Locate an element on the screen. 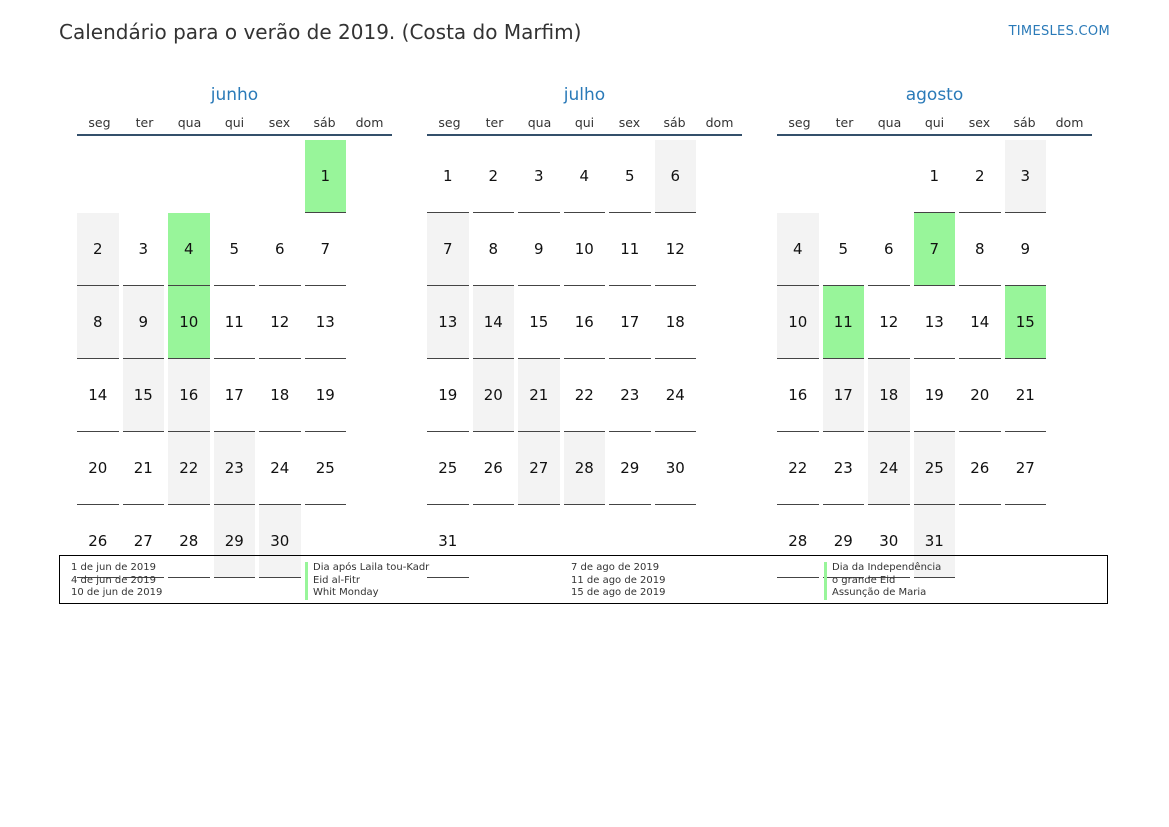 The height and width of the screenshot is (827, 1169). day-number: 3 is located at coordinates (1025, 176).